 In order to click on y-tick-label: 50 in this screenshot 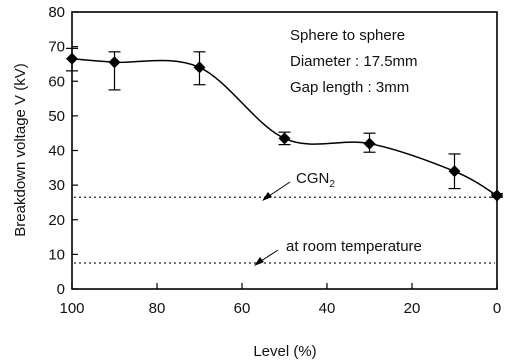, I will do `click(56, 116)`.